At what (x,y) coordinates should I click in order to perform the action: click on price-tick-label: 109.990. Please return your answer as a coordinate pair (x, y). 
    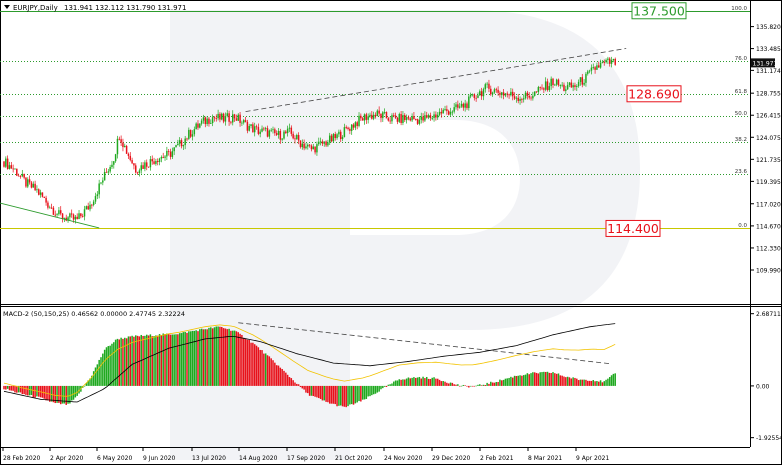
    Looking at the image, I should click on (768, 271).